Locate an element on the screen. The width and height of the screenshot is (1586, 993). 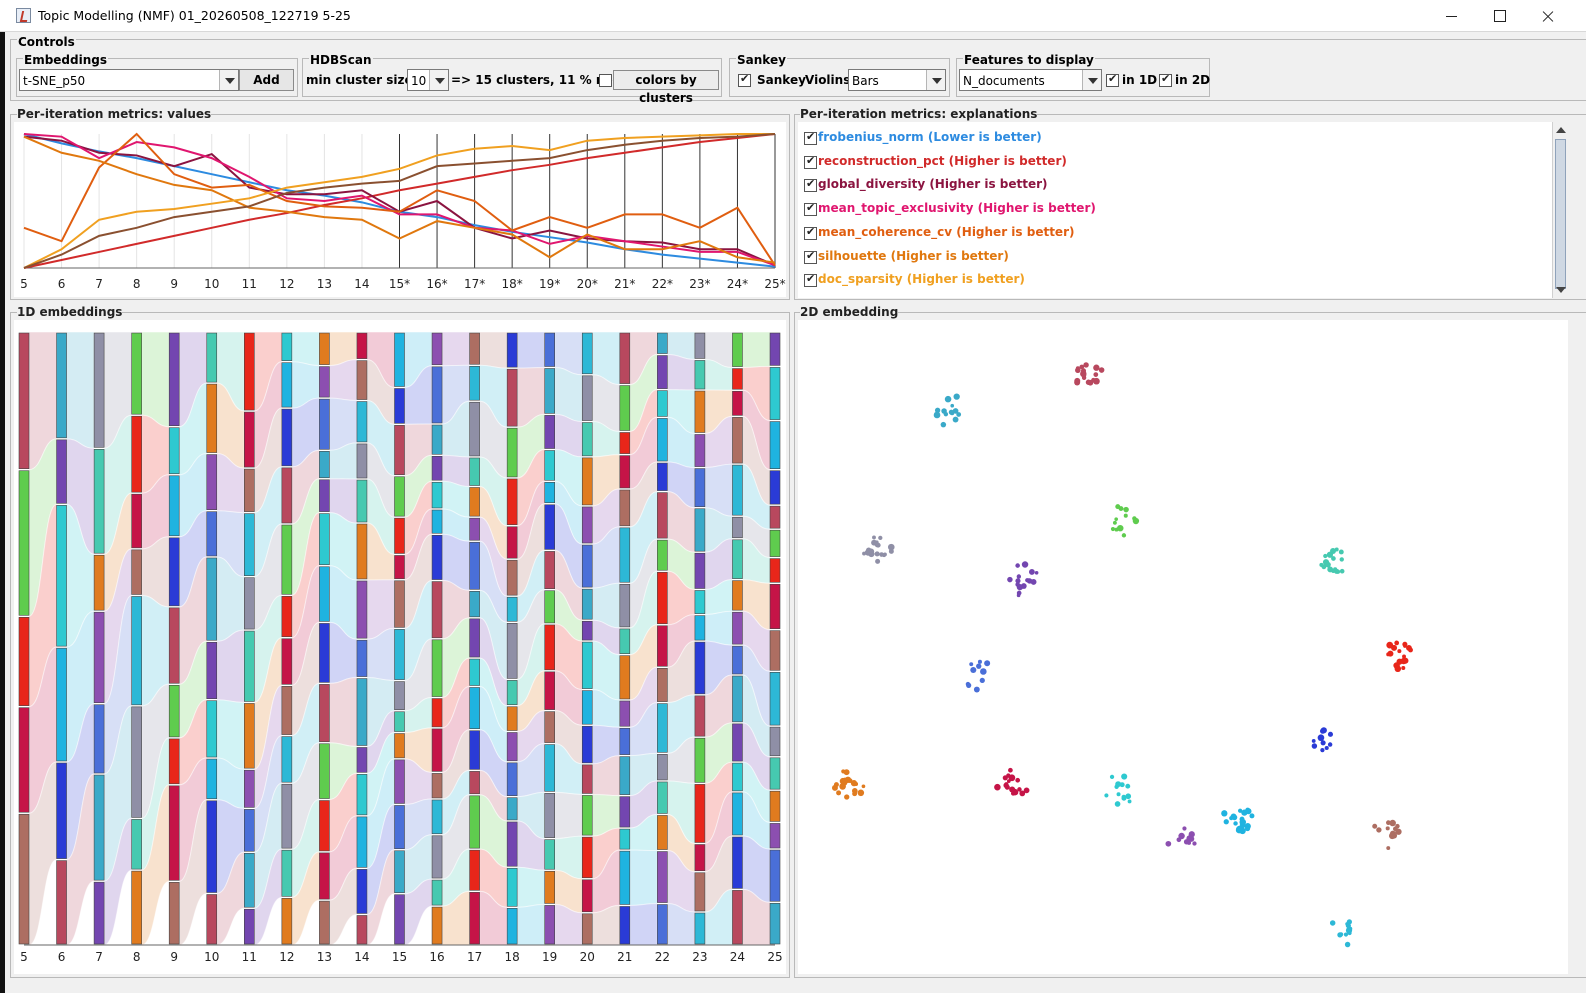
metric-label: doc_sparsity (Higher is better) is located at coordinates (921, 279).